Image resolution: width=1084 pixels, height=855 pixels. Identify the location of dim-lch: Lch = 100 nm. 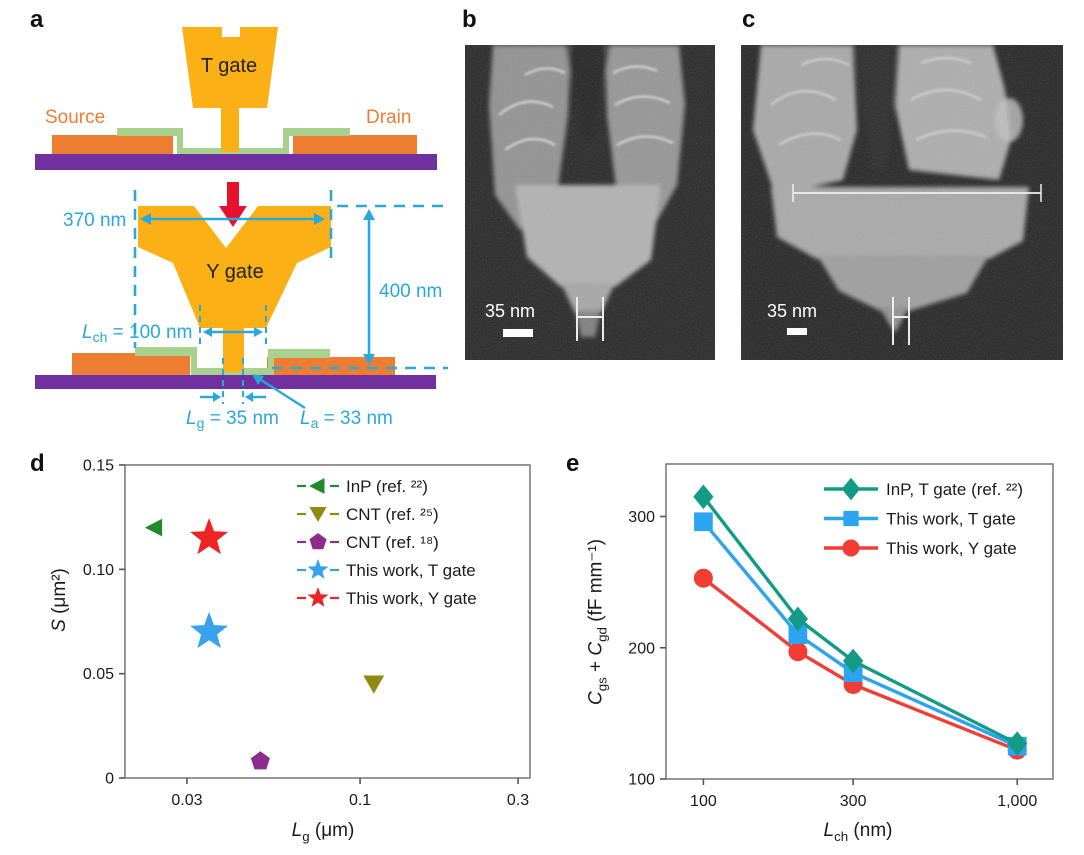
(137, 333).